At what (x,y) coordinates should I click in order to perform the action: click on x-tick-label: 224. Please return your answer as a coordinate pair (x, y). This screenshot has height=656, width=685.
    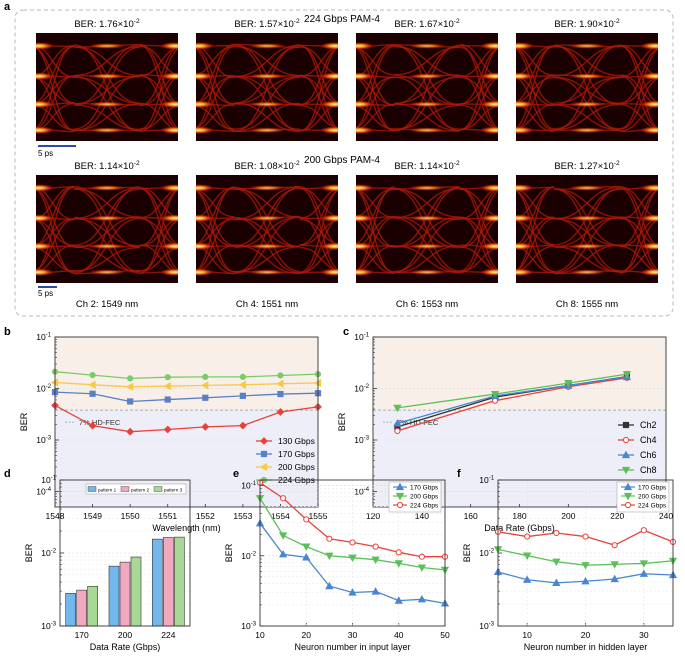
    Looking at the image, I should click on (168, 635).